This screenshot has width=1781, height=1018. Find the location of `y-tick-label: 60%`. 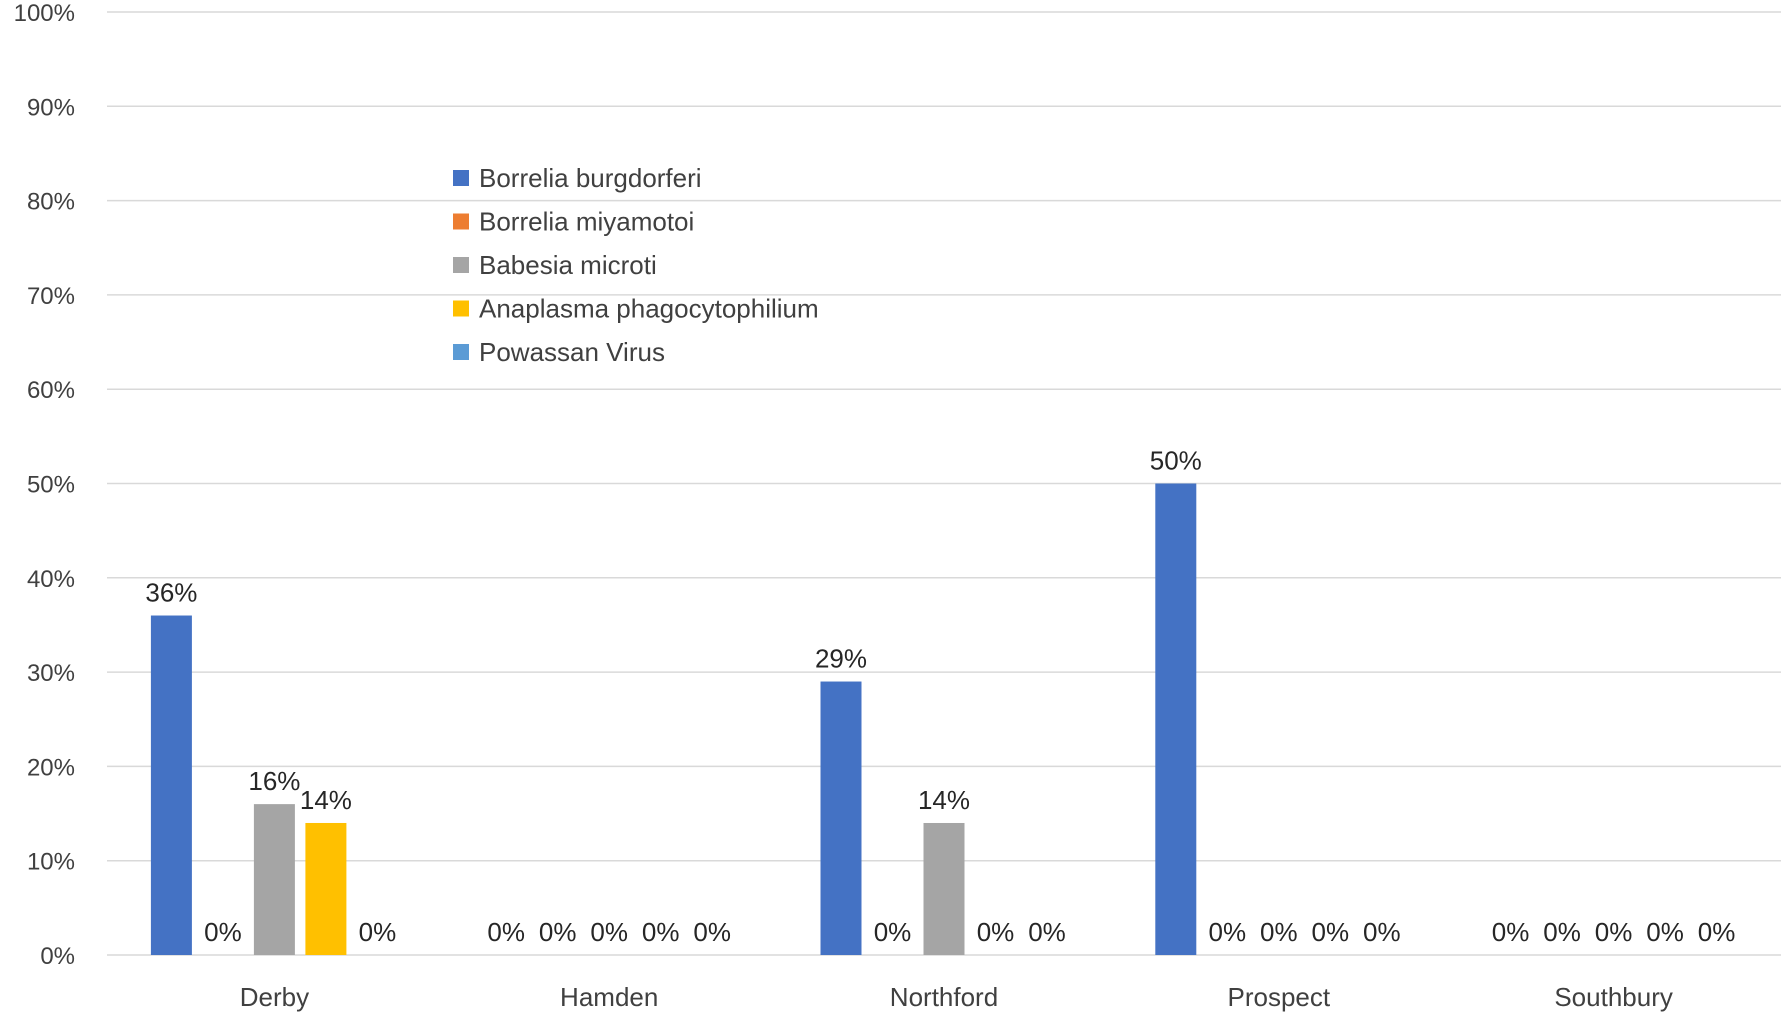

y-tick-label: 60% is located at coordinates (51, 390).